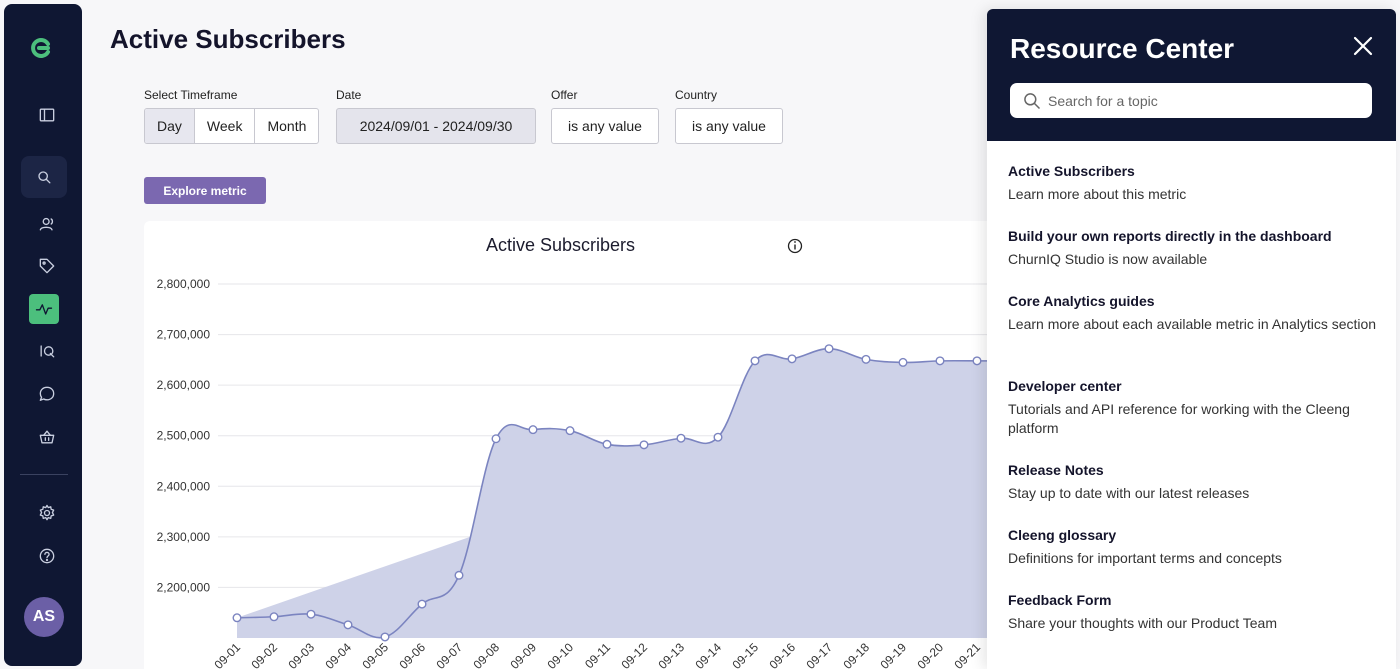 This screenshot has width=1400, height=669. Describe the element at coordinates (696, 95) in the screenshot. I see `country-label: Country` at that location.